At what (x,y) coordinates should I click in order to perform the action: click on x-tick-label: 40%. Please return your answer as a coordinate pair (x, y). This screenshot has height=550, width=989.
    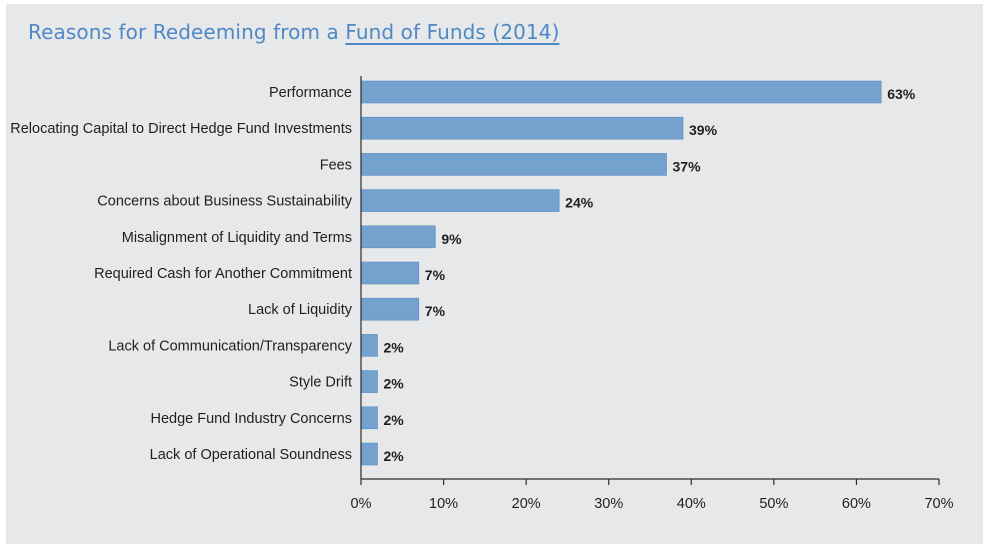
    Looking at the image, I should click on (691, 504).